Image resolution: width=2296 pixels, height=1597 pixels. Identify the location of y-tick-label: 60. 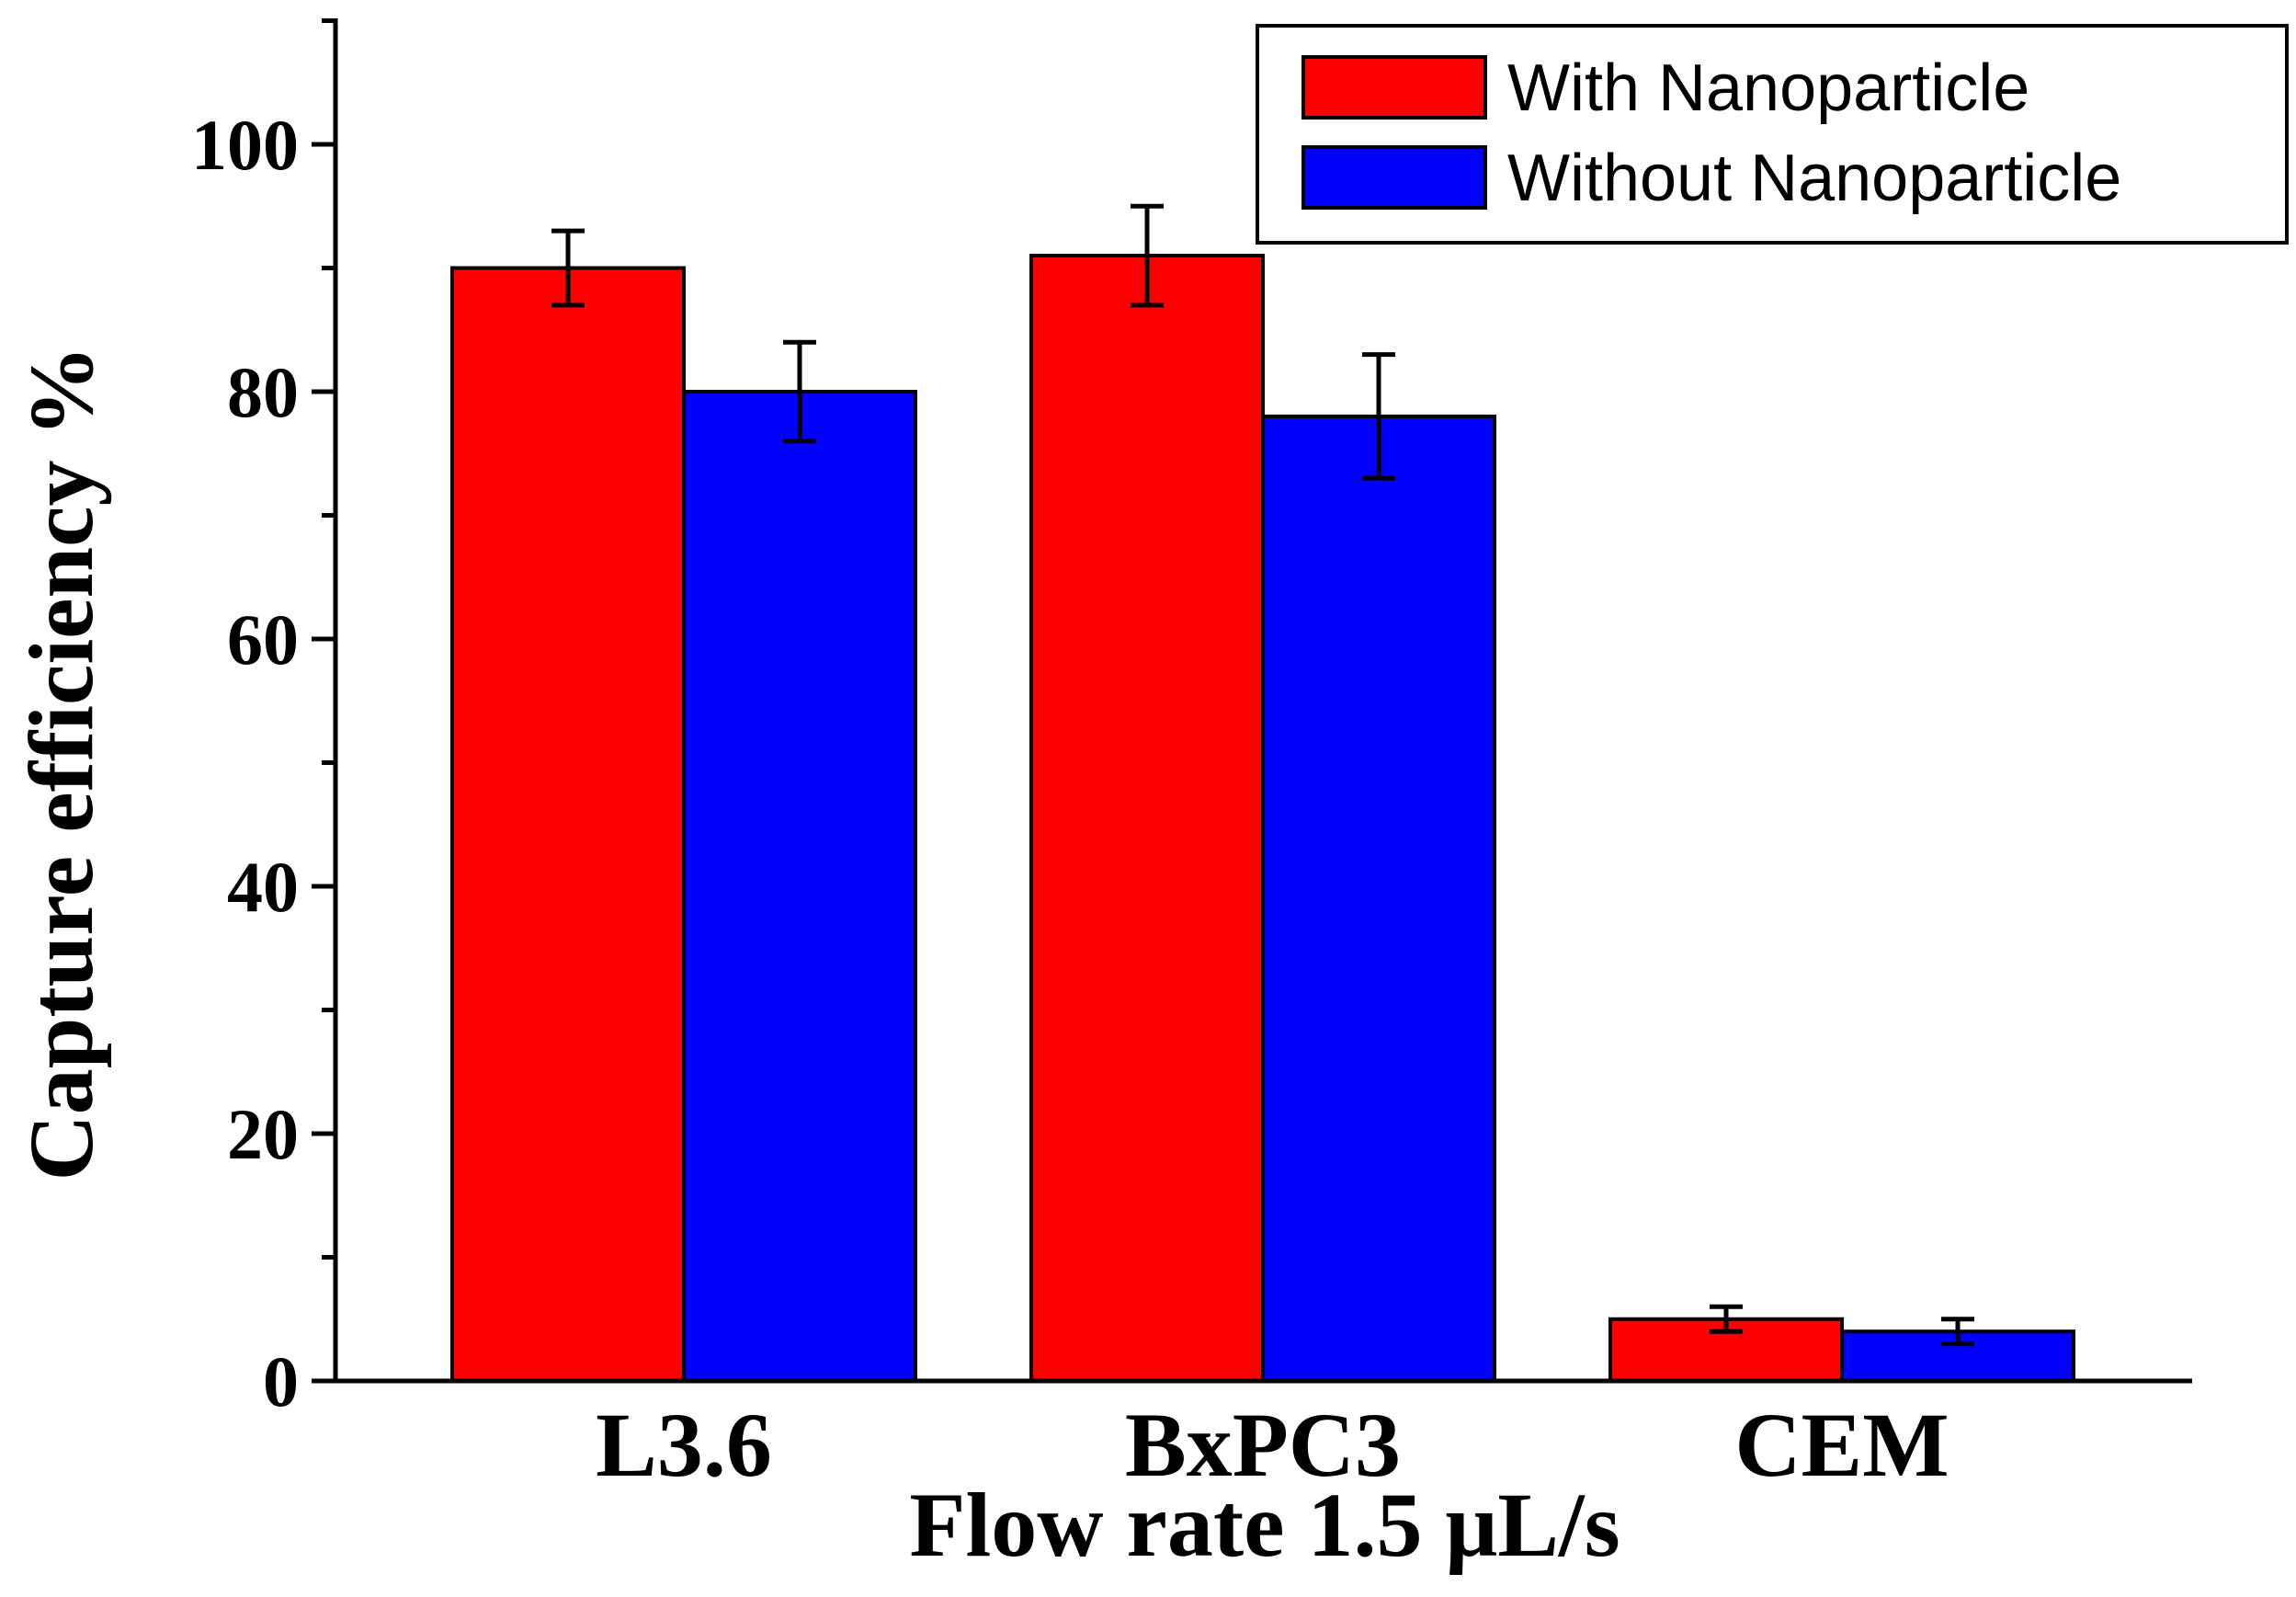
(263, 639).